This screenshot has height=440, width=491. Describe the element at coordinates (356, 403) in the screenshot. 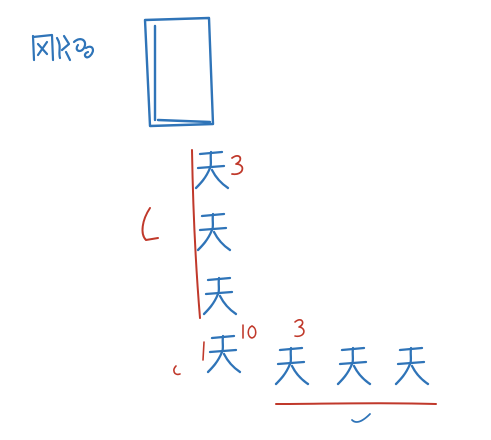

I see `red-horizontal-line` at that location.